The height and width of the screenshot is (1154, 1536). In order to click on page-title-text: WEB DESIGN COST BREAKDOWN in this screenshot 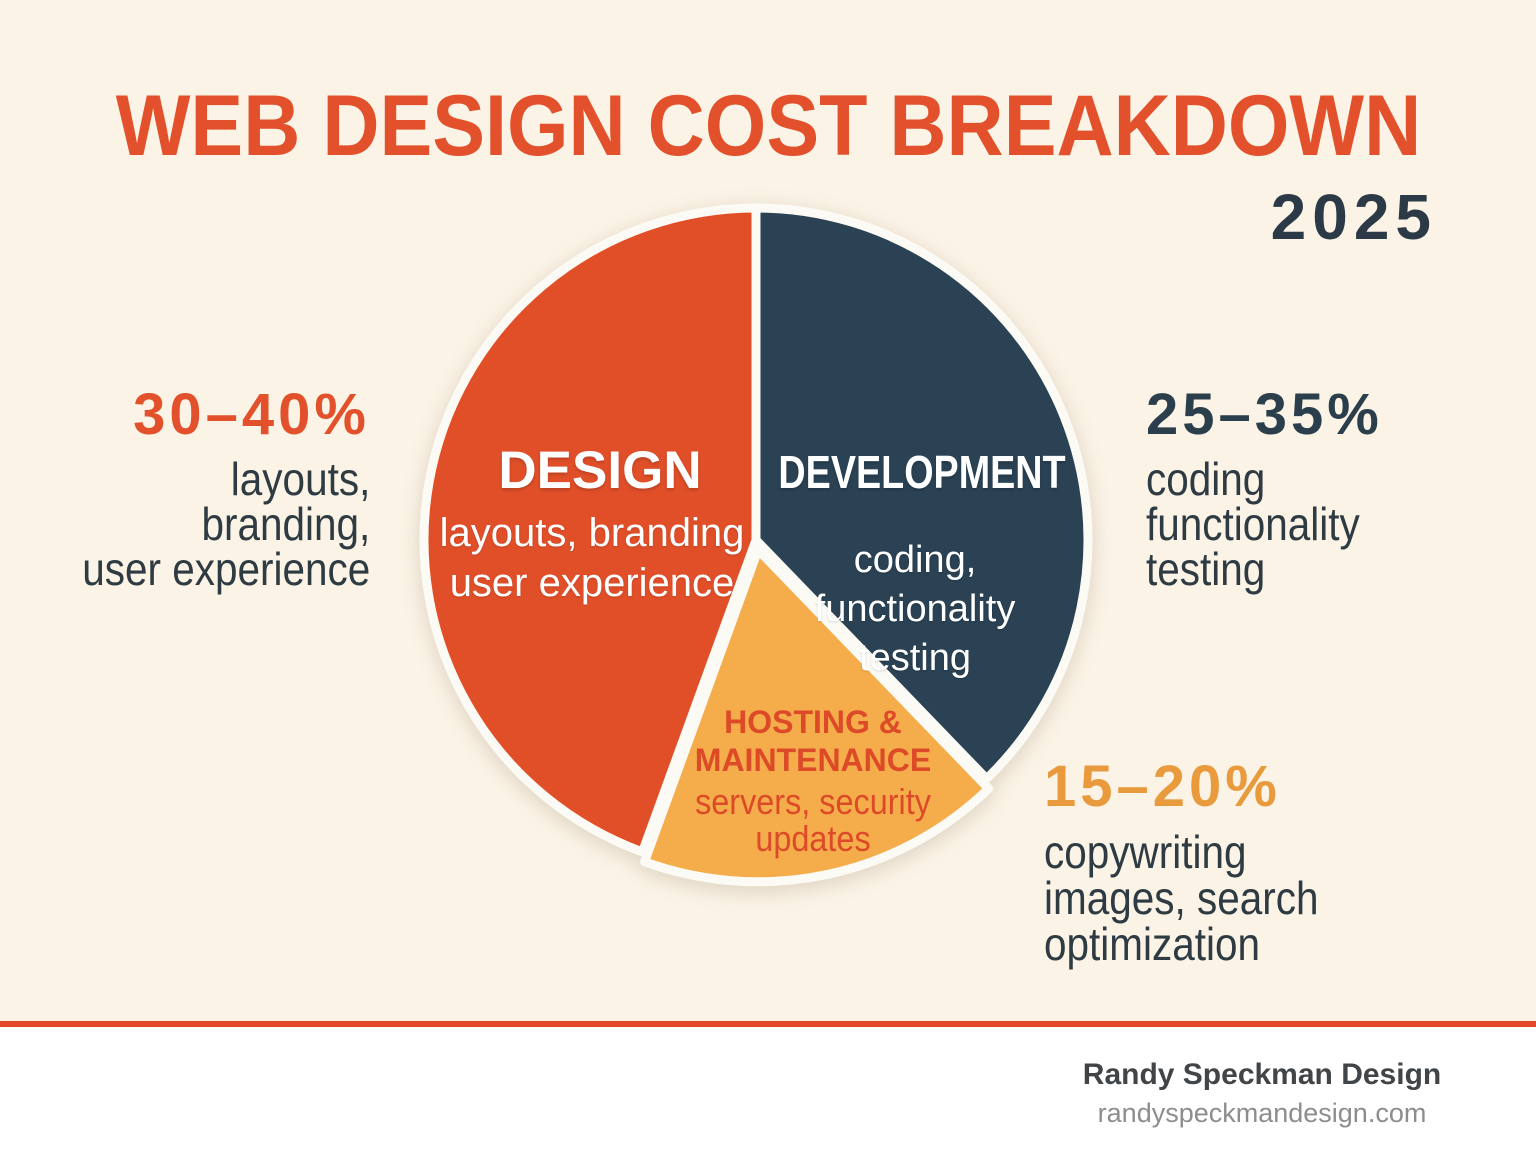, I will do `click(768, 126)`.